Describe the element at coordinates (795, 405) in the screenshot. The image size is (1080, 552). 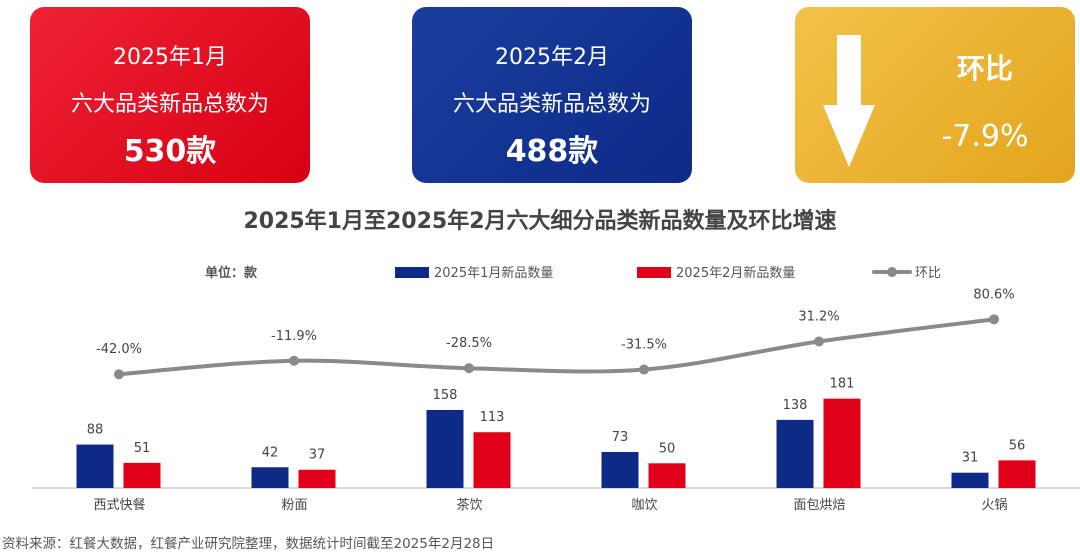
I see `bar-label-jan: 138` at that location.